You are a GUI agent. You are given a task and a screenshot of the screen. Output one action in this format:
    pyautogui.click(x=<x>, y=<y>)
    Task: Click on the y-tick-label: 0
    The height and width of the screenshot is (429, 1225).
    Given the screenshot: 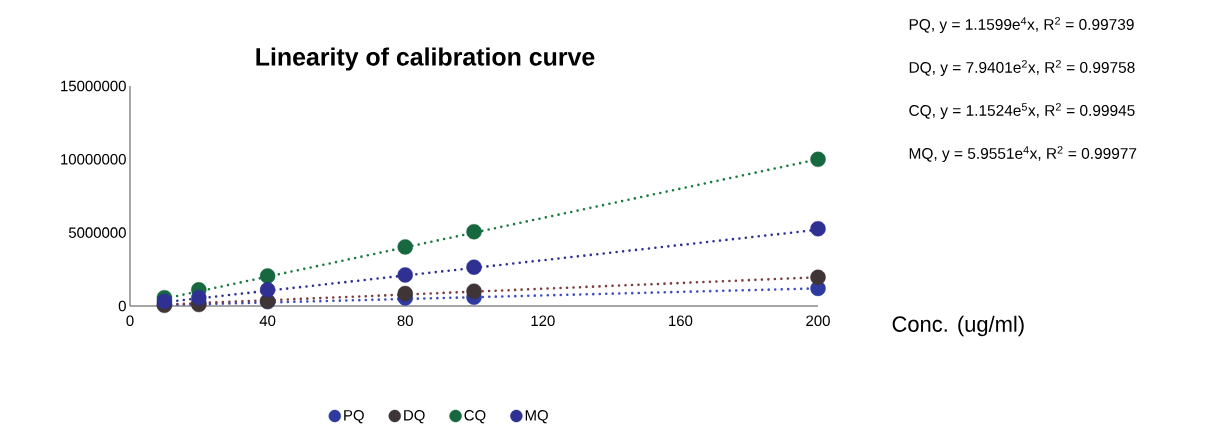 What is the action you would take?
    pyautogui.click(x=122, y=306)
    